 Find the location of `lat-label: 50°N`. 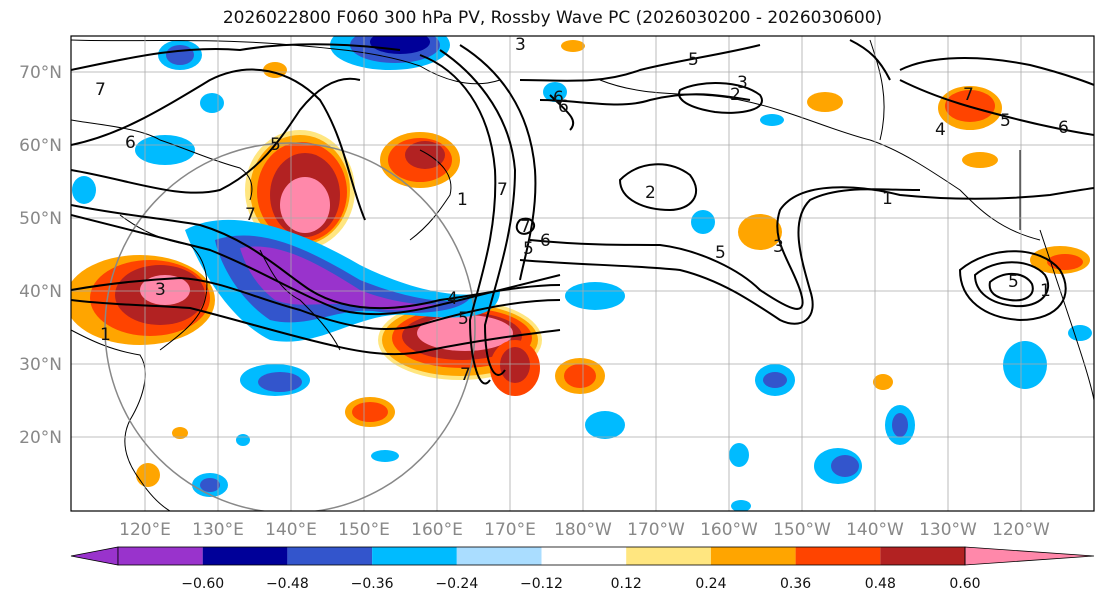

lat-label: 50°N is located at coordinates (40, 219).